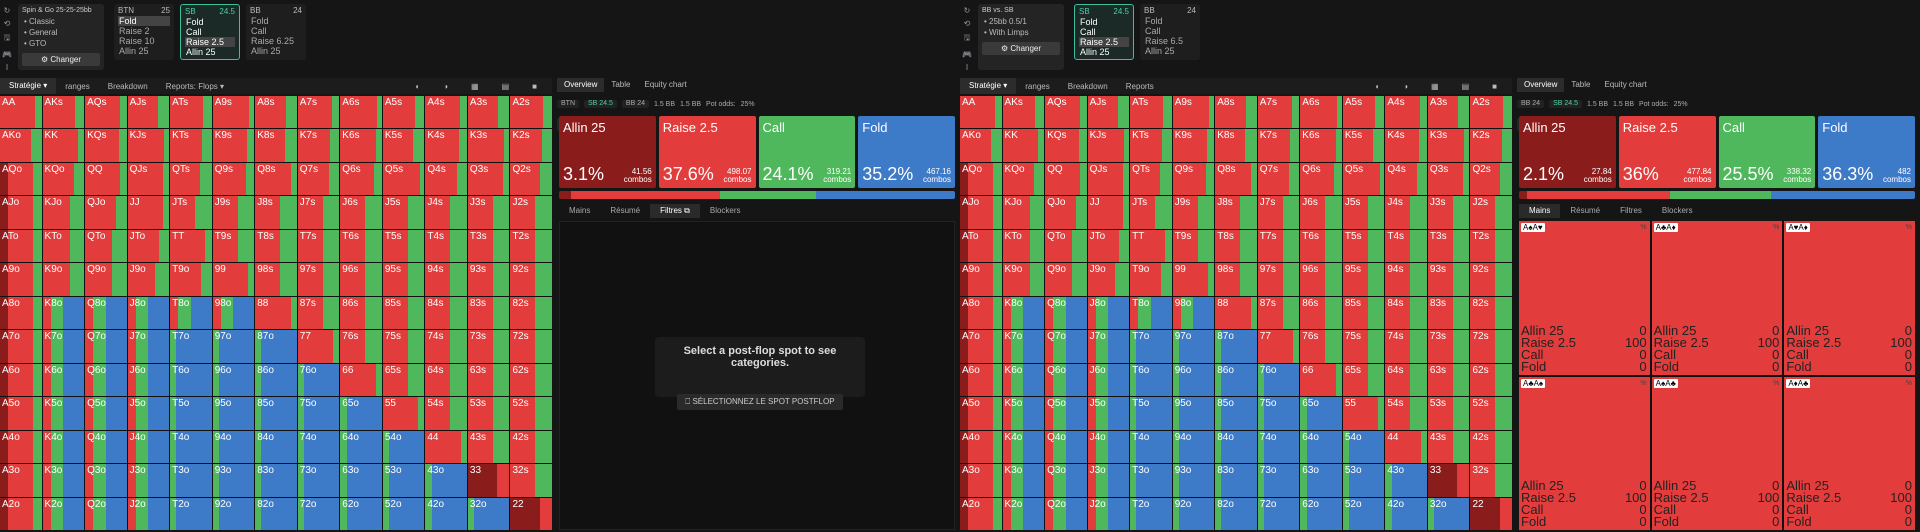 This screenshot has width=1920, height=532. I want to click on hand-cell: 94o, so click(233, 447).